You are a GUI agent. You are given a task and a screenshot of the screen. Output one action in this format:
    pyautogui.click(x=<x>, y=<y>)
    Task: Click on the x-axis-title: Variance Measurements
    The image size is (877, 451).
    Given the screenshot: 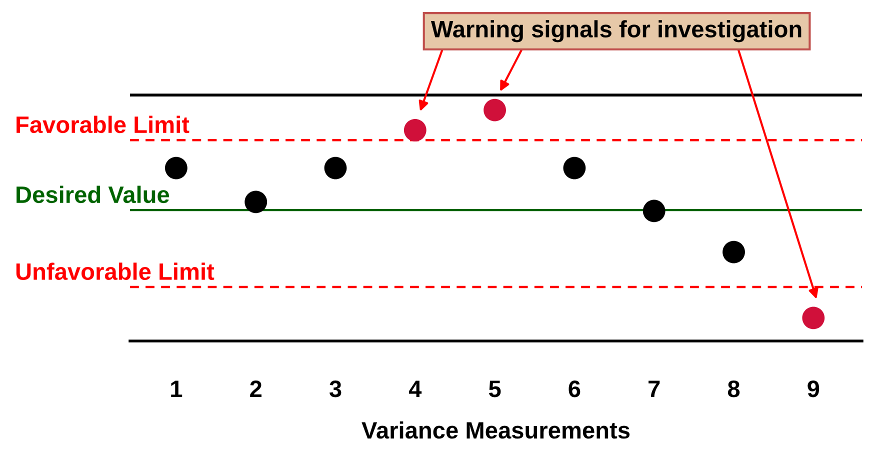 What is the action you would take?
    pyautogui.click(x=496, y=430)
    